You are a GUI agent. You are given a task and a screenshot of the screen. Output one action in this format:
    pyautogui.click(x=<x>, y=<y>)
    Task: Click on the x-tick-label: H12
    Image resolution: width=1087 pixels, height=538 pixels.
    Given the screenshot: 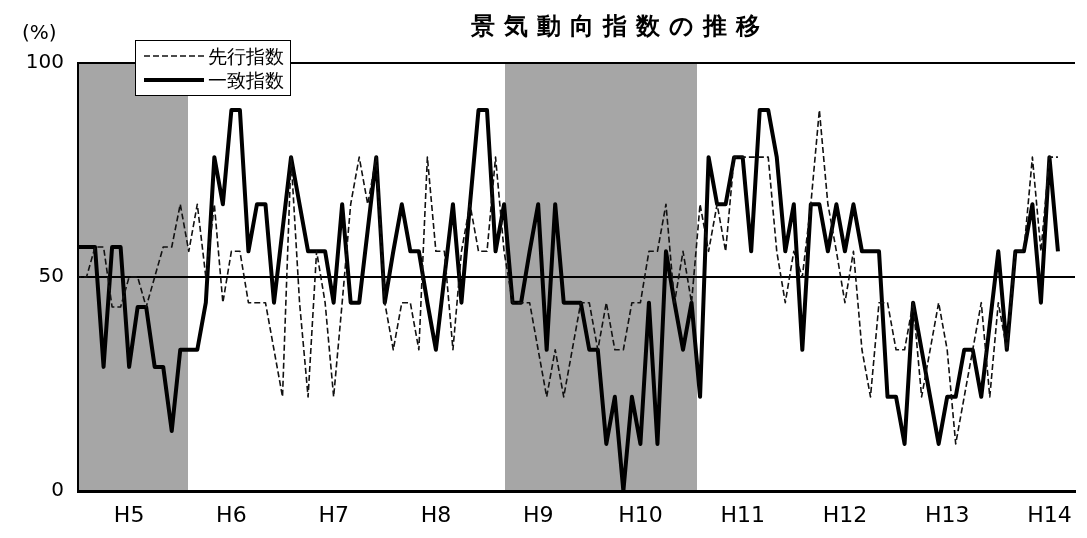 What is the action you would take?
    pyautogui.click(x=845, y=514)
    